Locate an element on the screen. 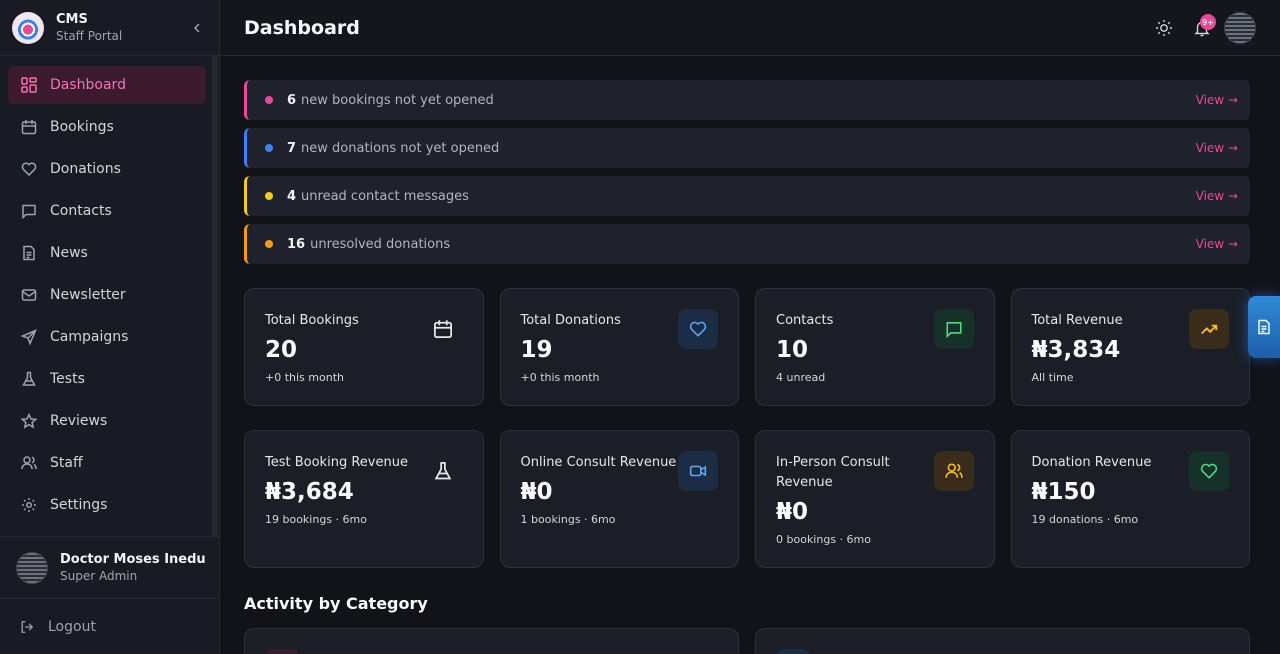 The height and width of the screenshot is (654, 1280). stat-value: 19 is located at coordinates (536, 350).